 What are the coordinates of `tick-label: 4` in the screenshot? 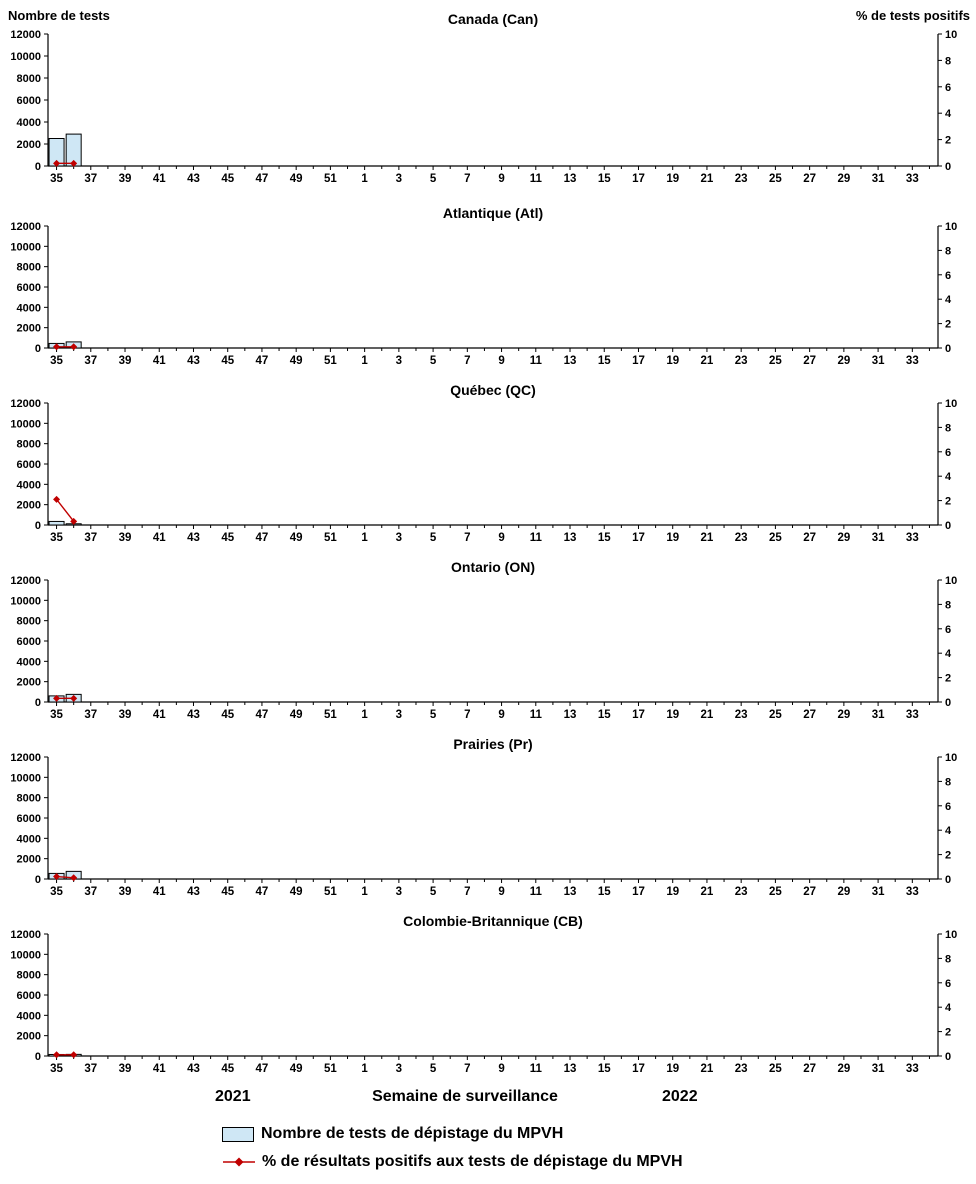 It's located at (948, 114).